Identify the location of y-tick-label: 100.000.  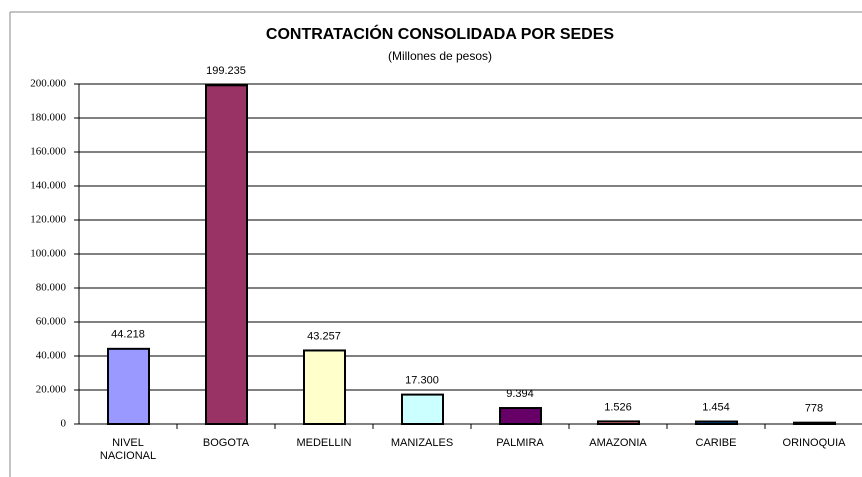
(48, 254).